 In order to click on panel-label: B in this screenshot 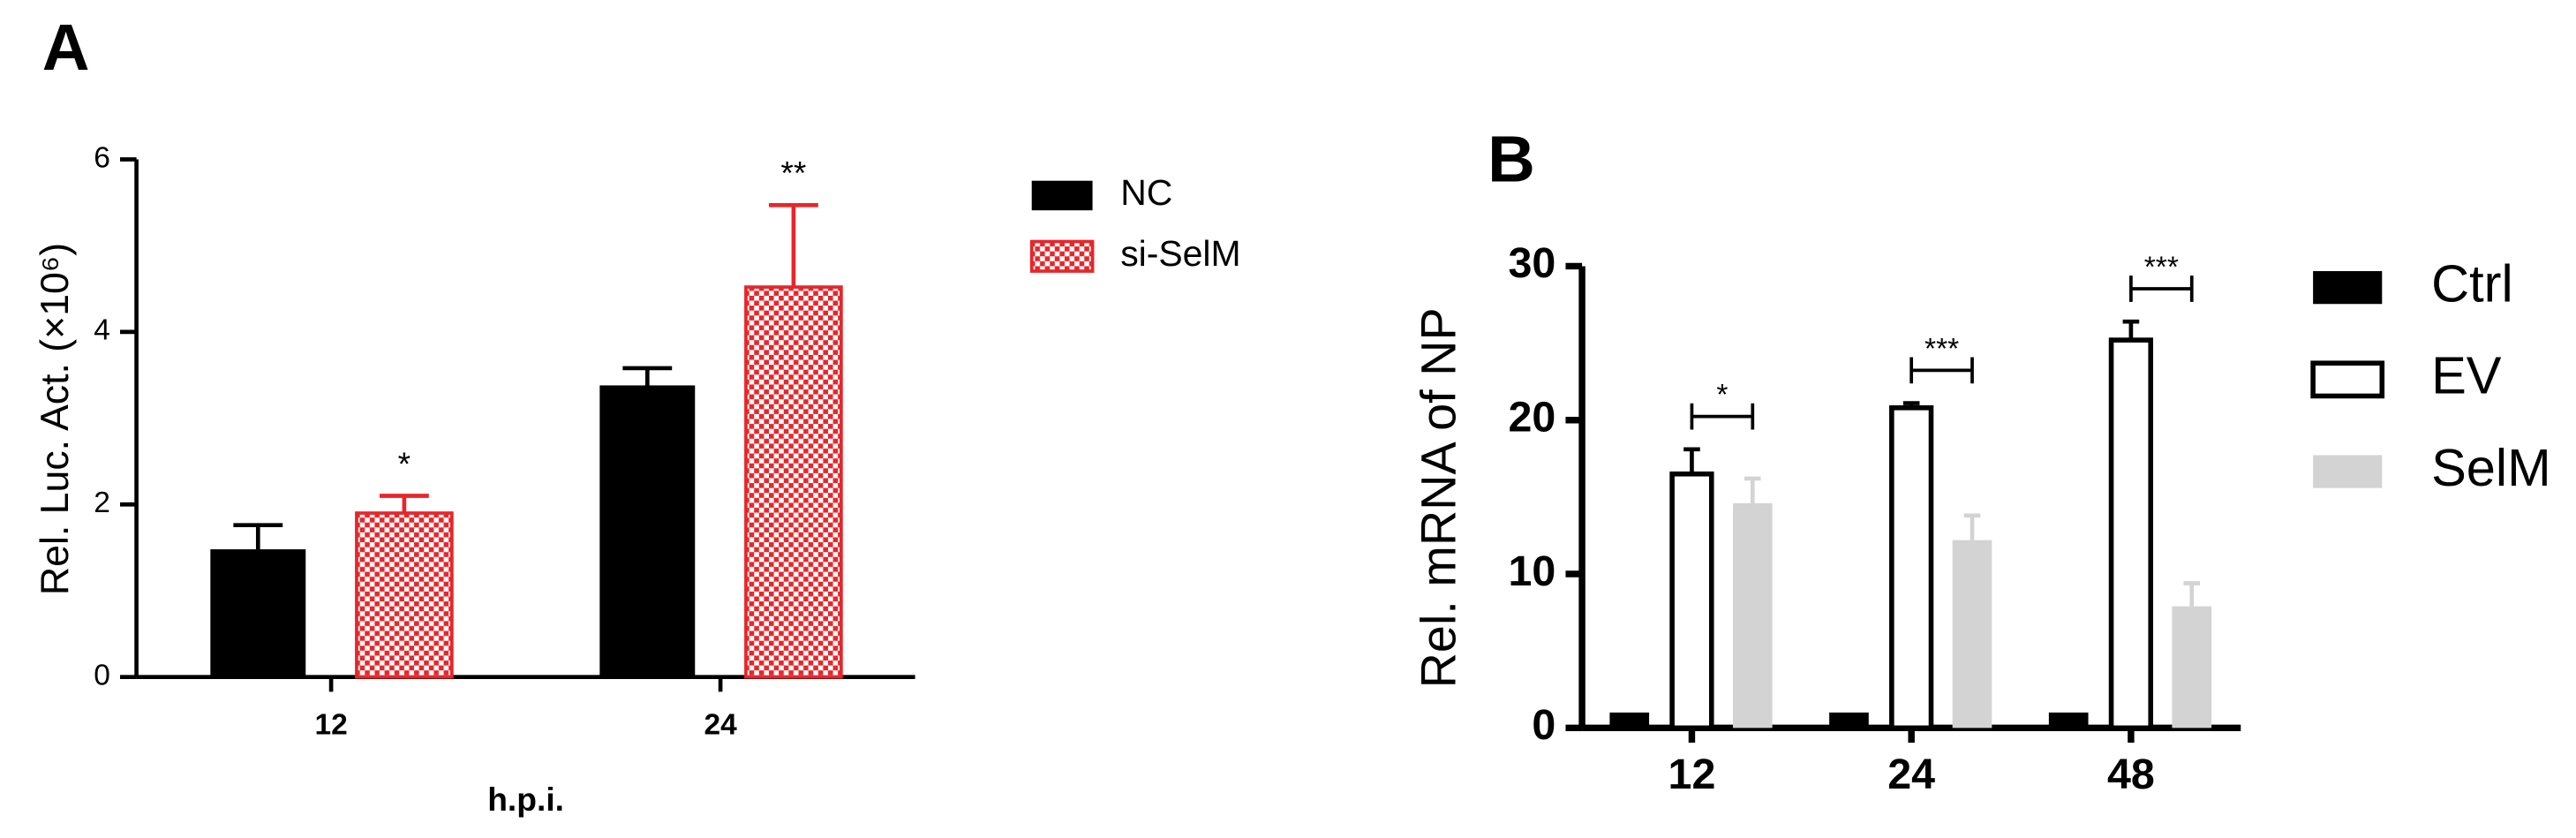, I will do `click(1512, 159)`.